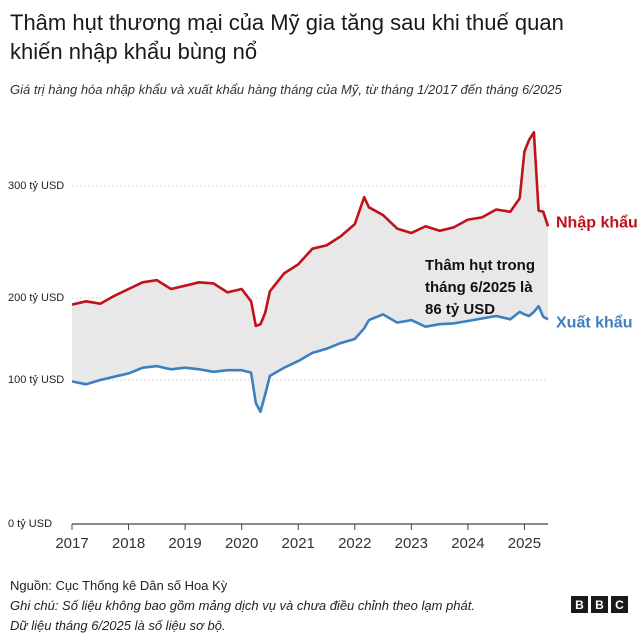 This screenshot has width=640, height=640. Describe the element at coordinates (411, 543) in the screenshot. I see `x-tick-label: 2023` at that location.